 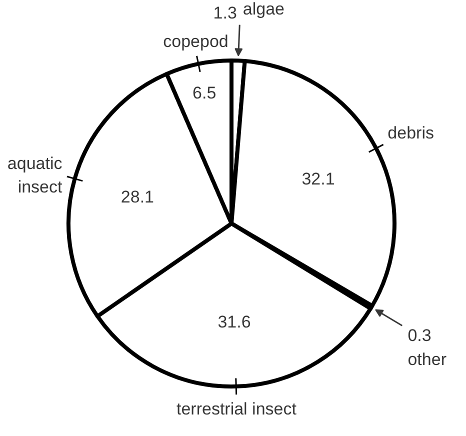 I want to click on data-label: 31.6, so click(x=234, y=322).